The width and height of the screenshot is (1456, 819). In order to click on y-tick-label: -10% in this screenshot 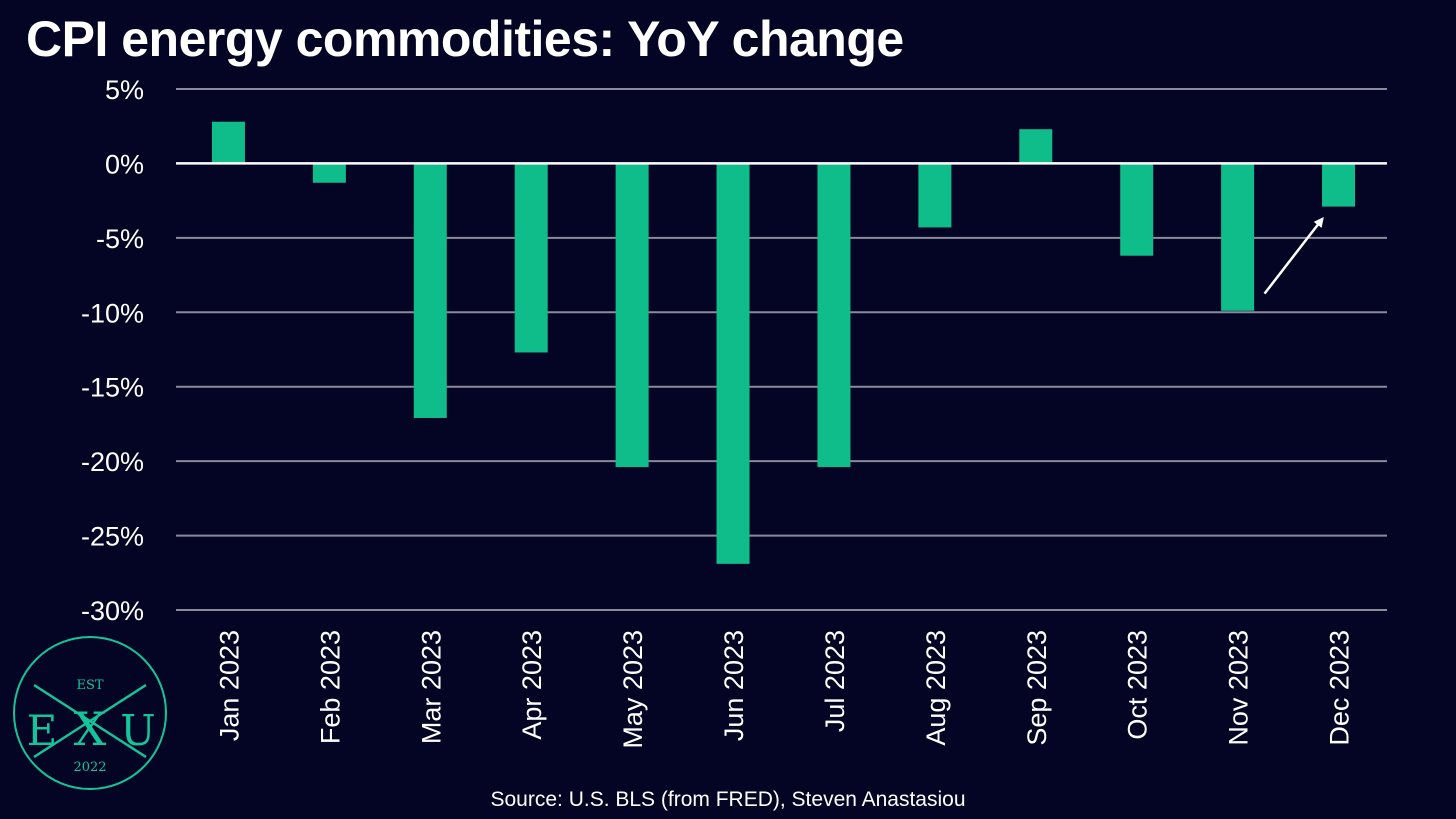, I will do `click(112, 313)`.